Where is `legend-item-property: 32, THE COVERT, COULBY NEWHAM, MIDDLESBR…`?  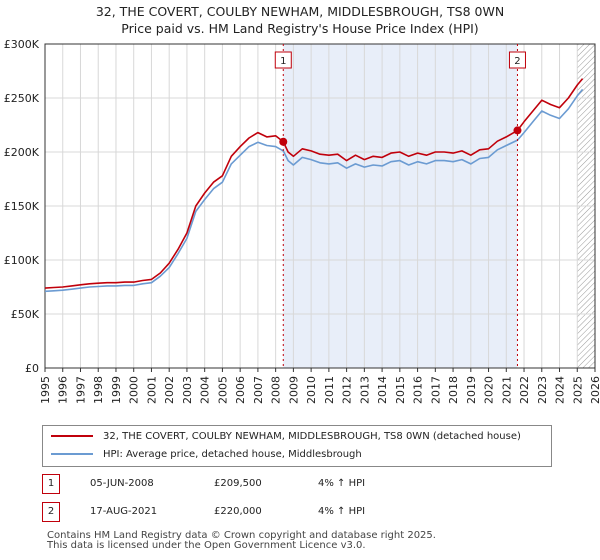 legend-item-property: 32, THE COVERT, COULBY NEWHAM, MIDDLESBR… is located at coordinates (286, 437).